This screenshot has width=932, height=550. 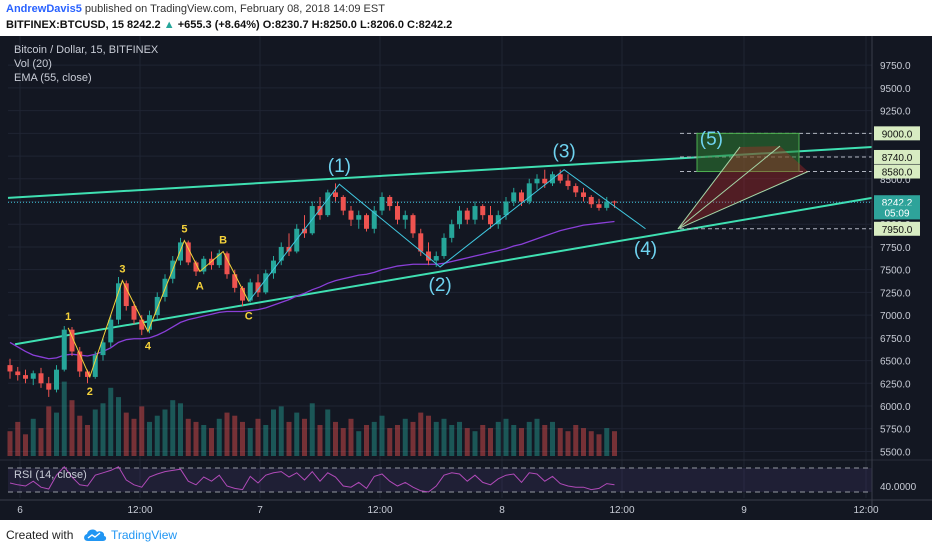 I want to click on wave-label-3: 4, so click(x=148, y=346).